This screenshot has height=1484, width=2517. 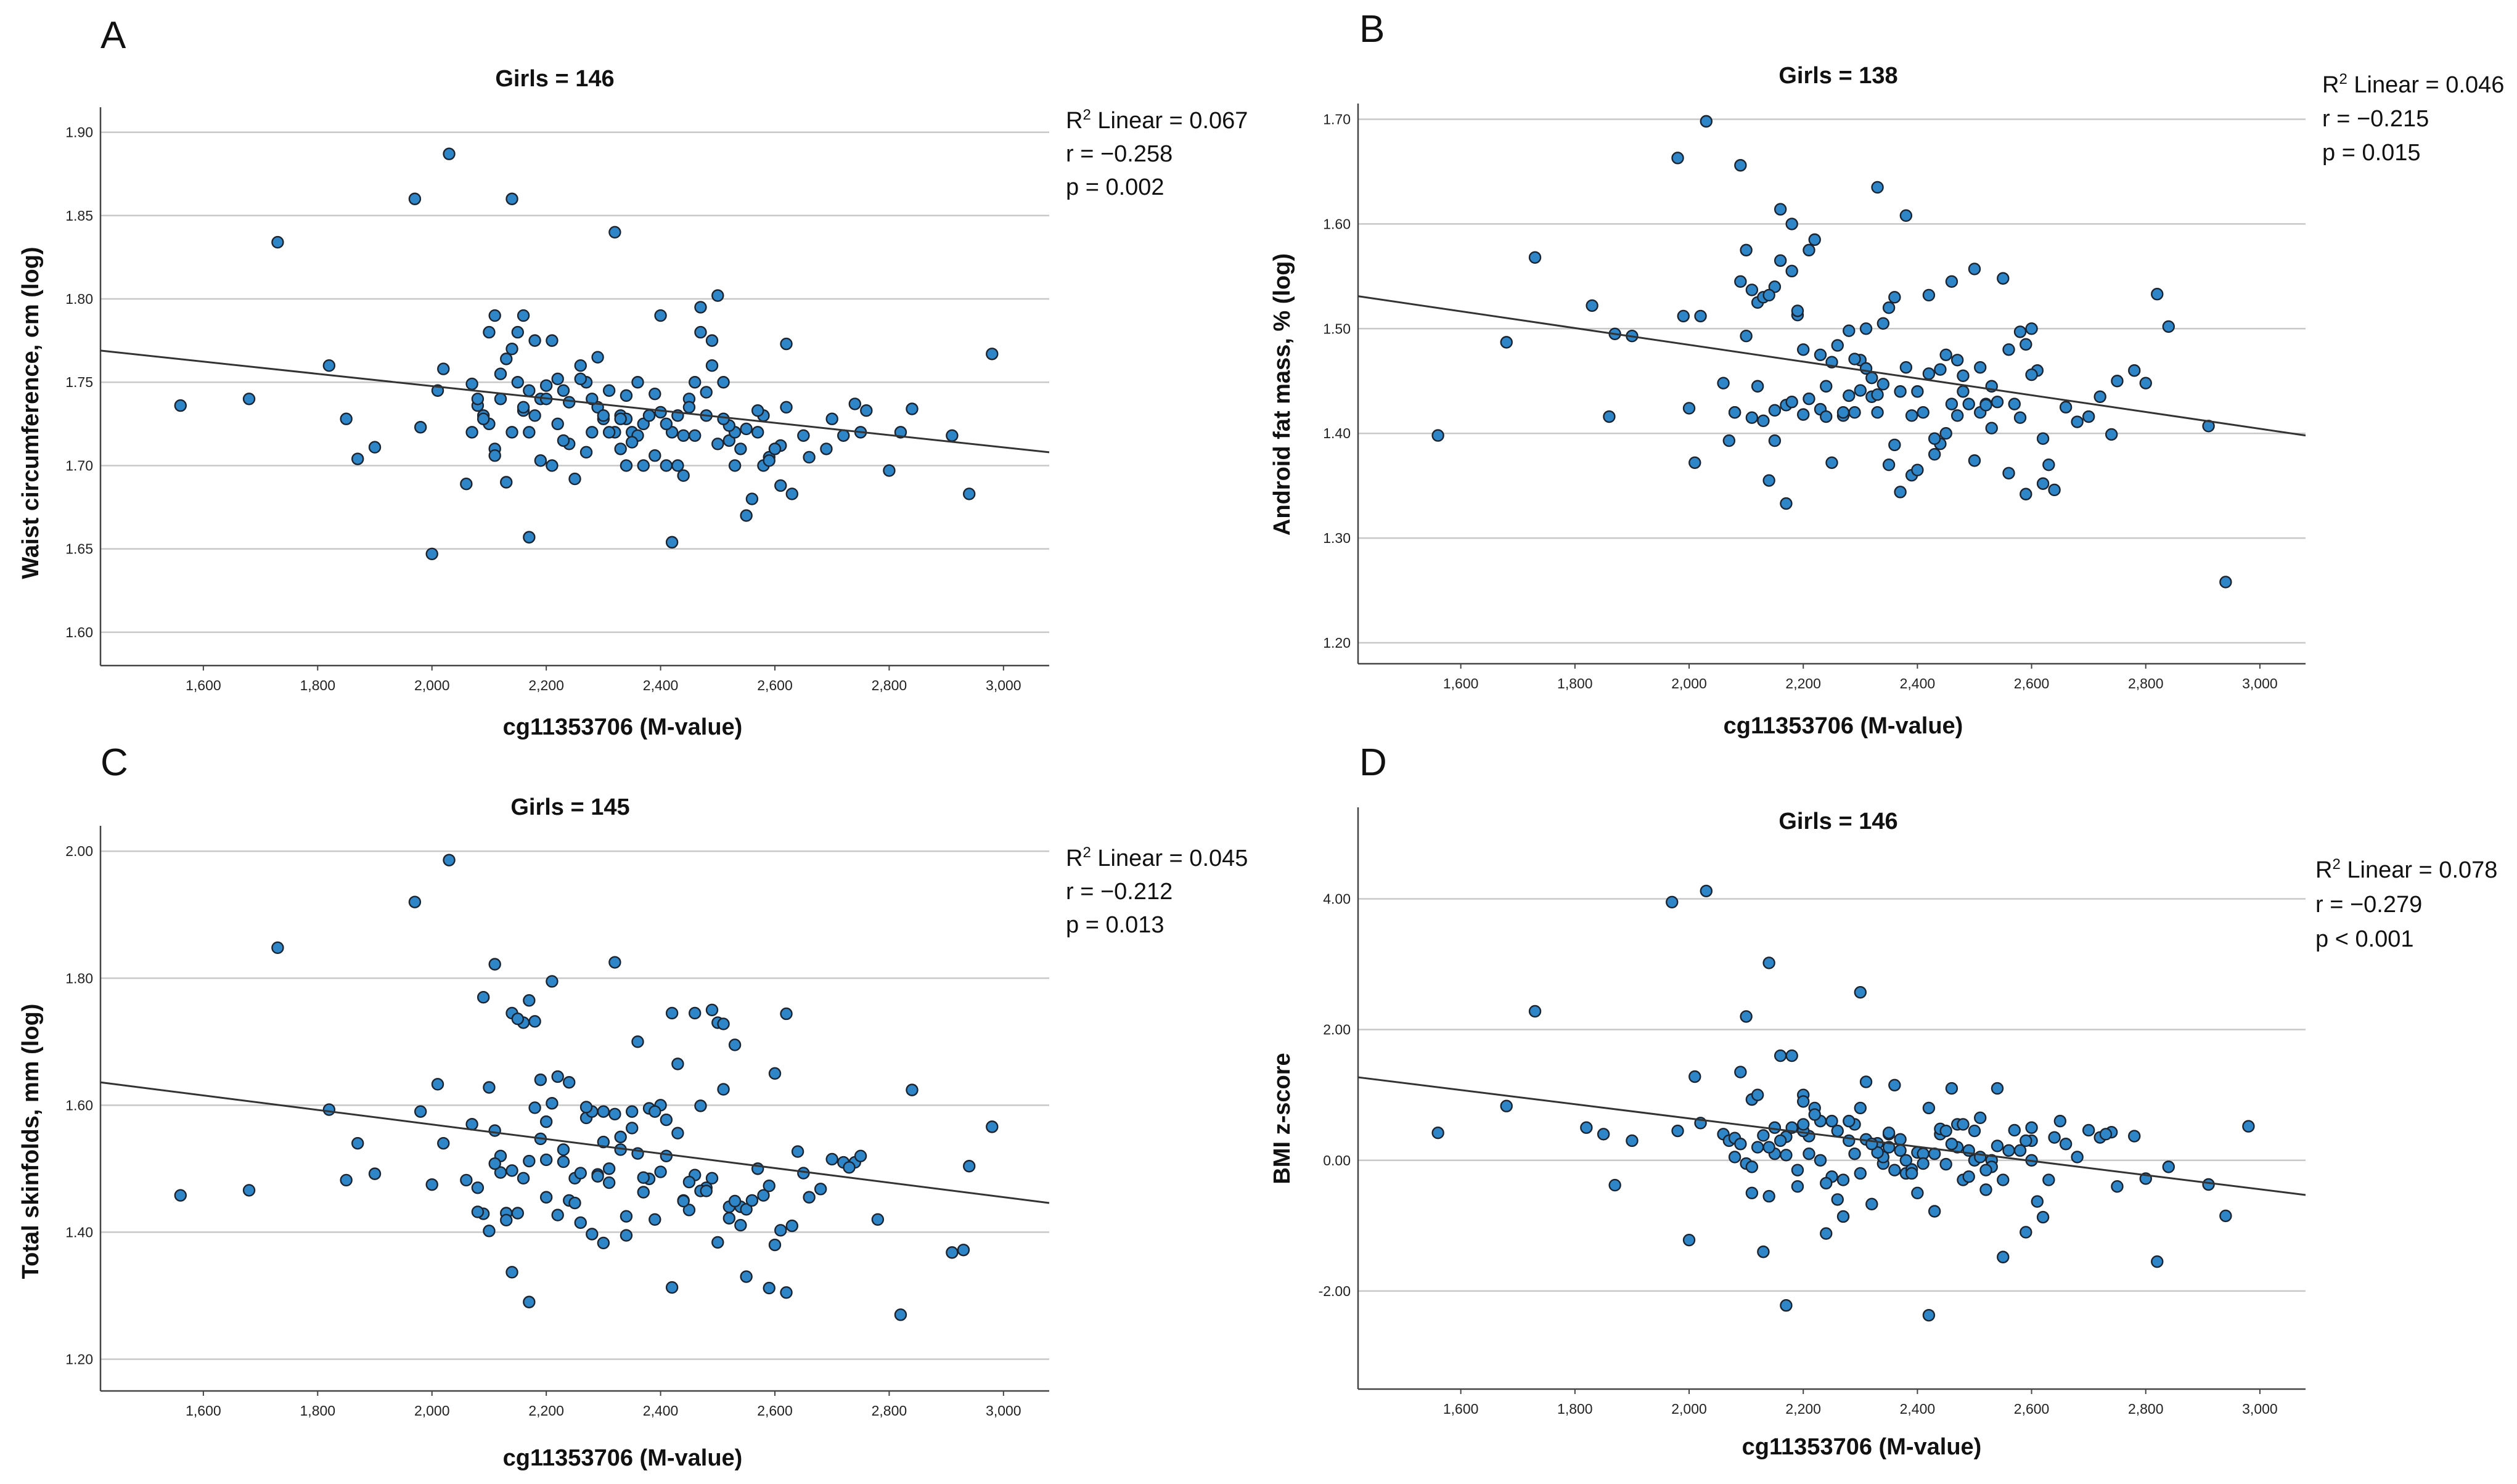 What do you see at coordinates (1169, 858) in the screenshot?
I see `panel-c-r2-value: Linear = 0.045` at bounding box center [1169, 858].